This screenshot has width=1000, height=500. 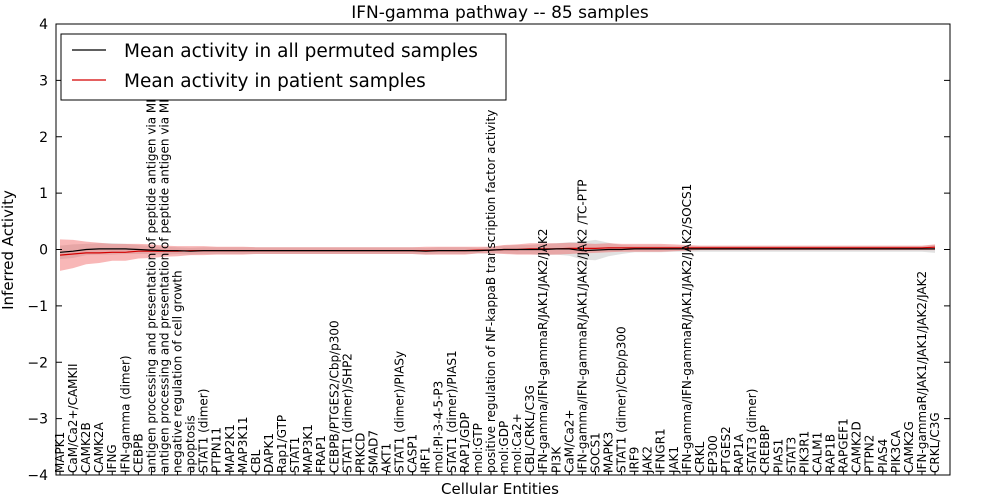 What do you see at coordinates (778, 456) in the screenshot?
I see `x-tick-label: PIAS1` at bounding box center [778, 456].